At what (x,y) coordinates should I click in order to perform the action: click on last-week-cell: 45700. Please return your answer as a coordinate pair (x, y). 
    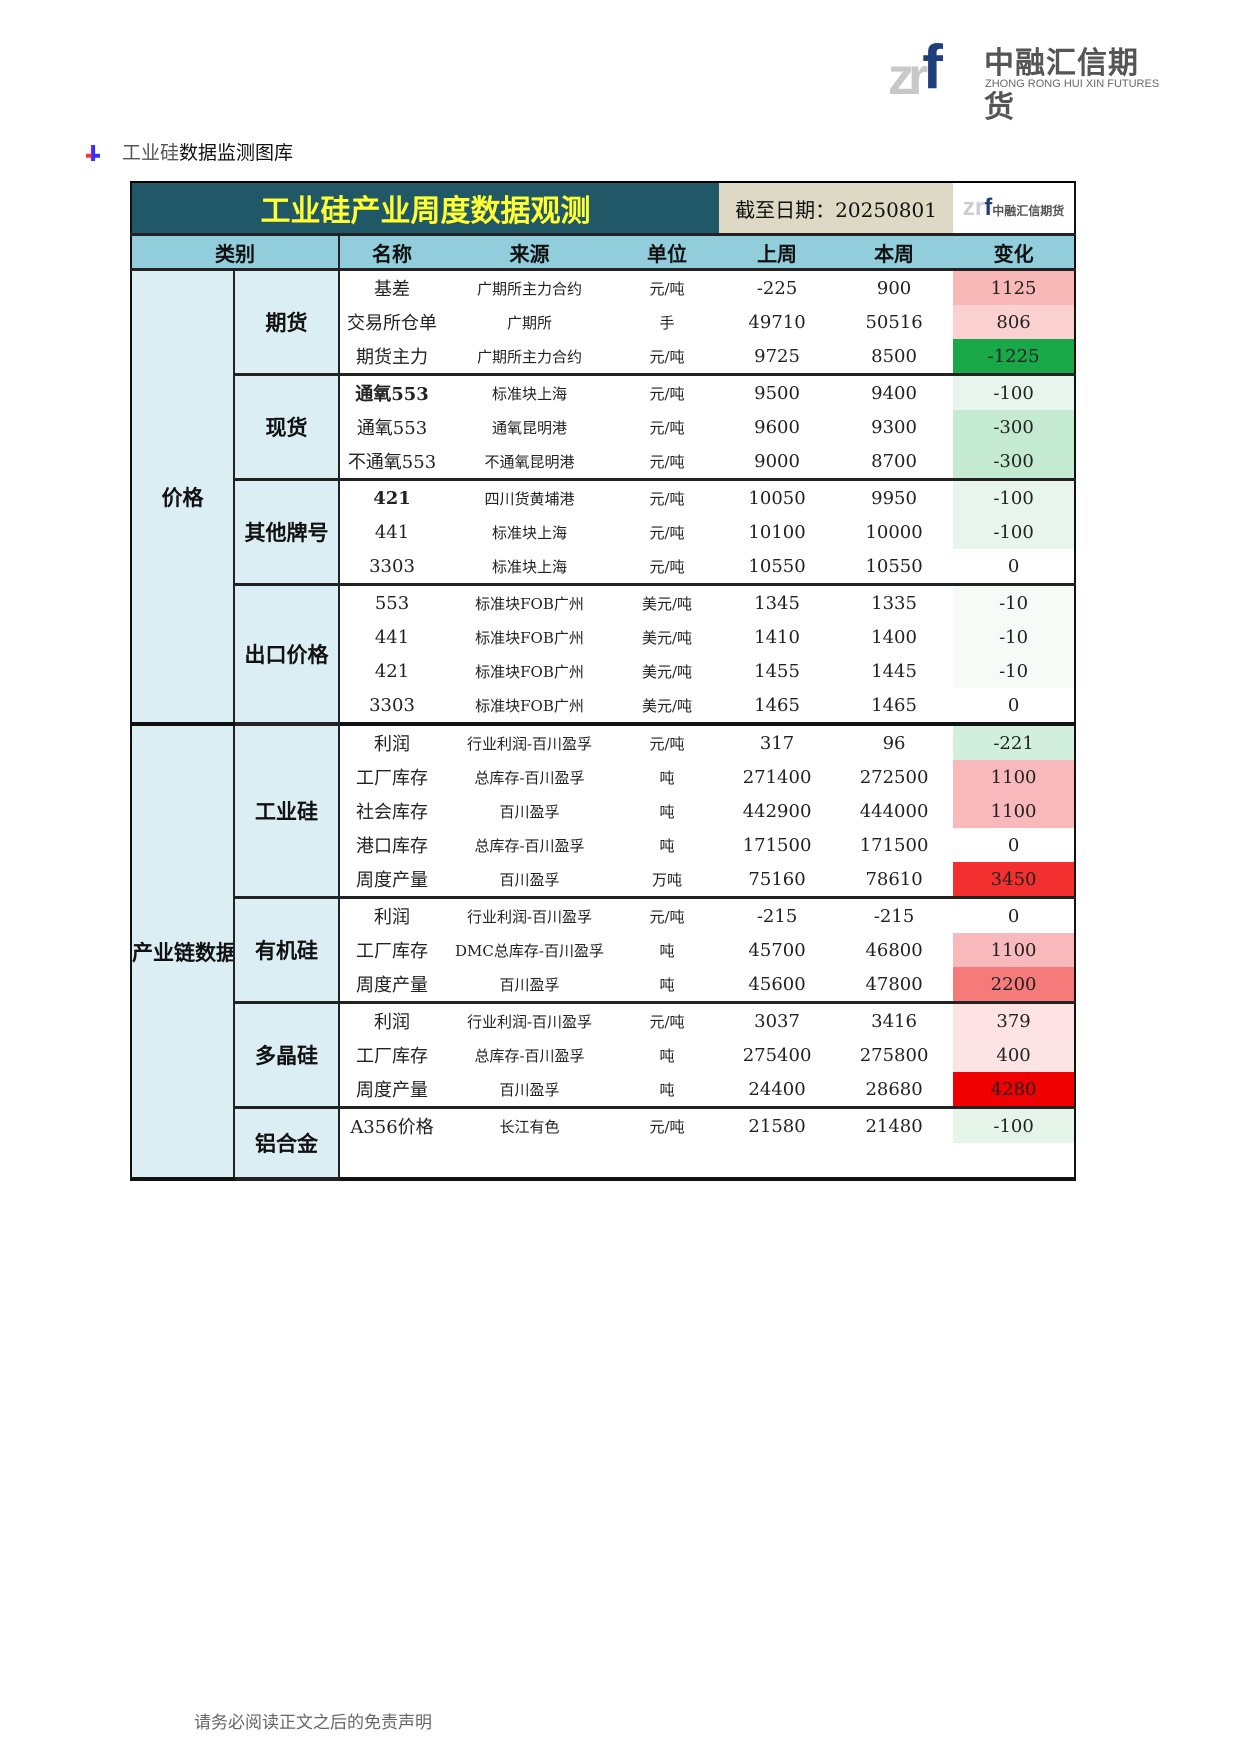
    Looking at the image, I should click on (777, 950).